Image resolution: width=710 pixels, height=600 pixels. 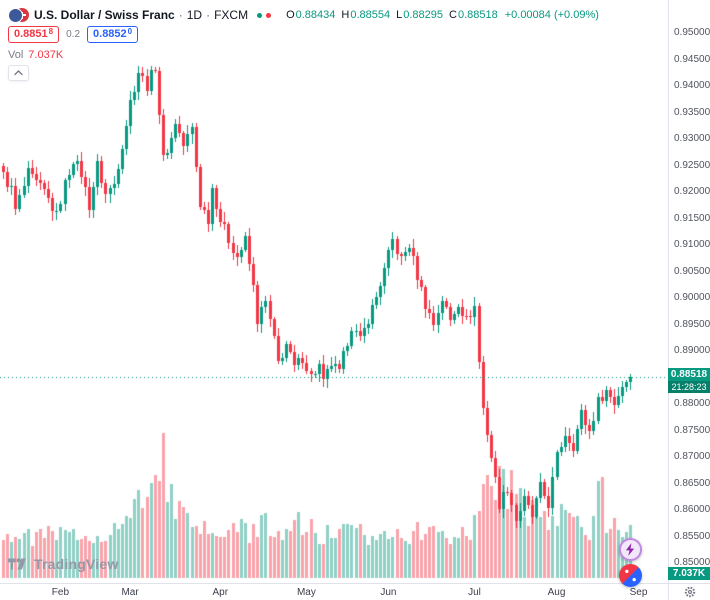 I want to click on timeframe-label: 1D, so click(x=194, y=15).